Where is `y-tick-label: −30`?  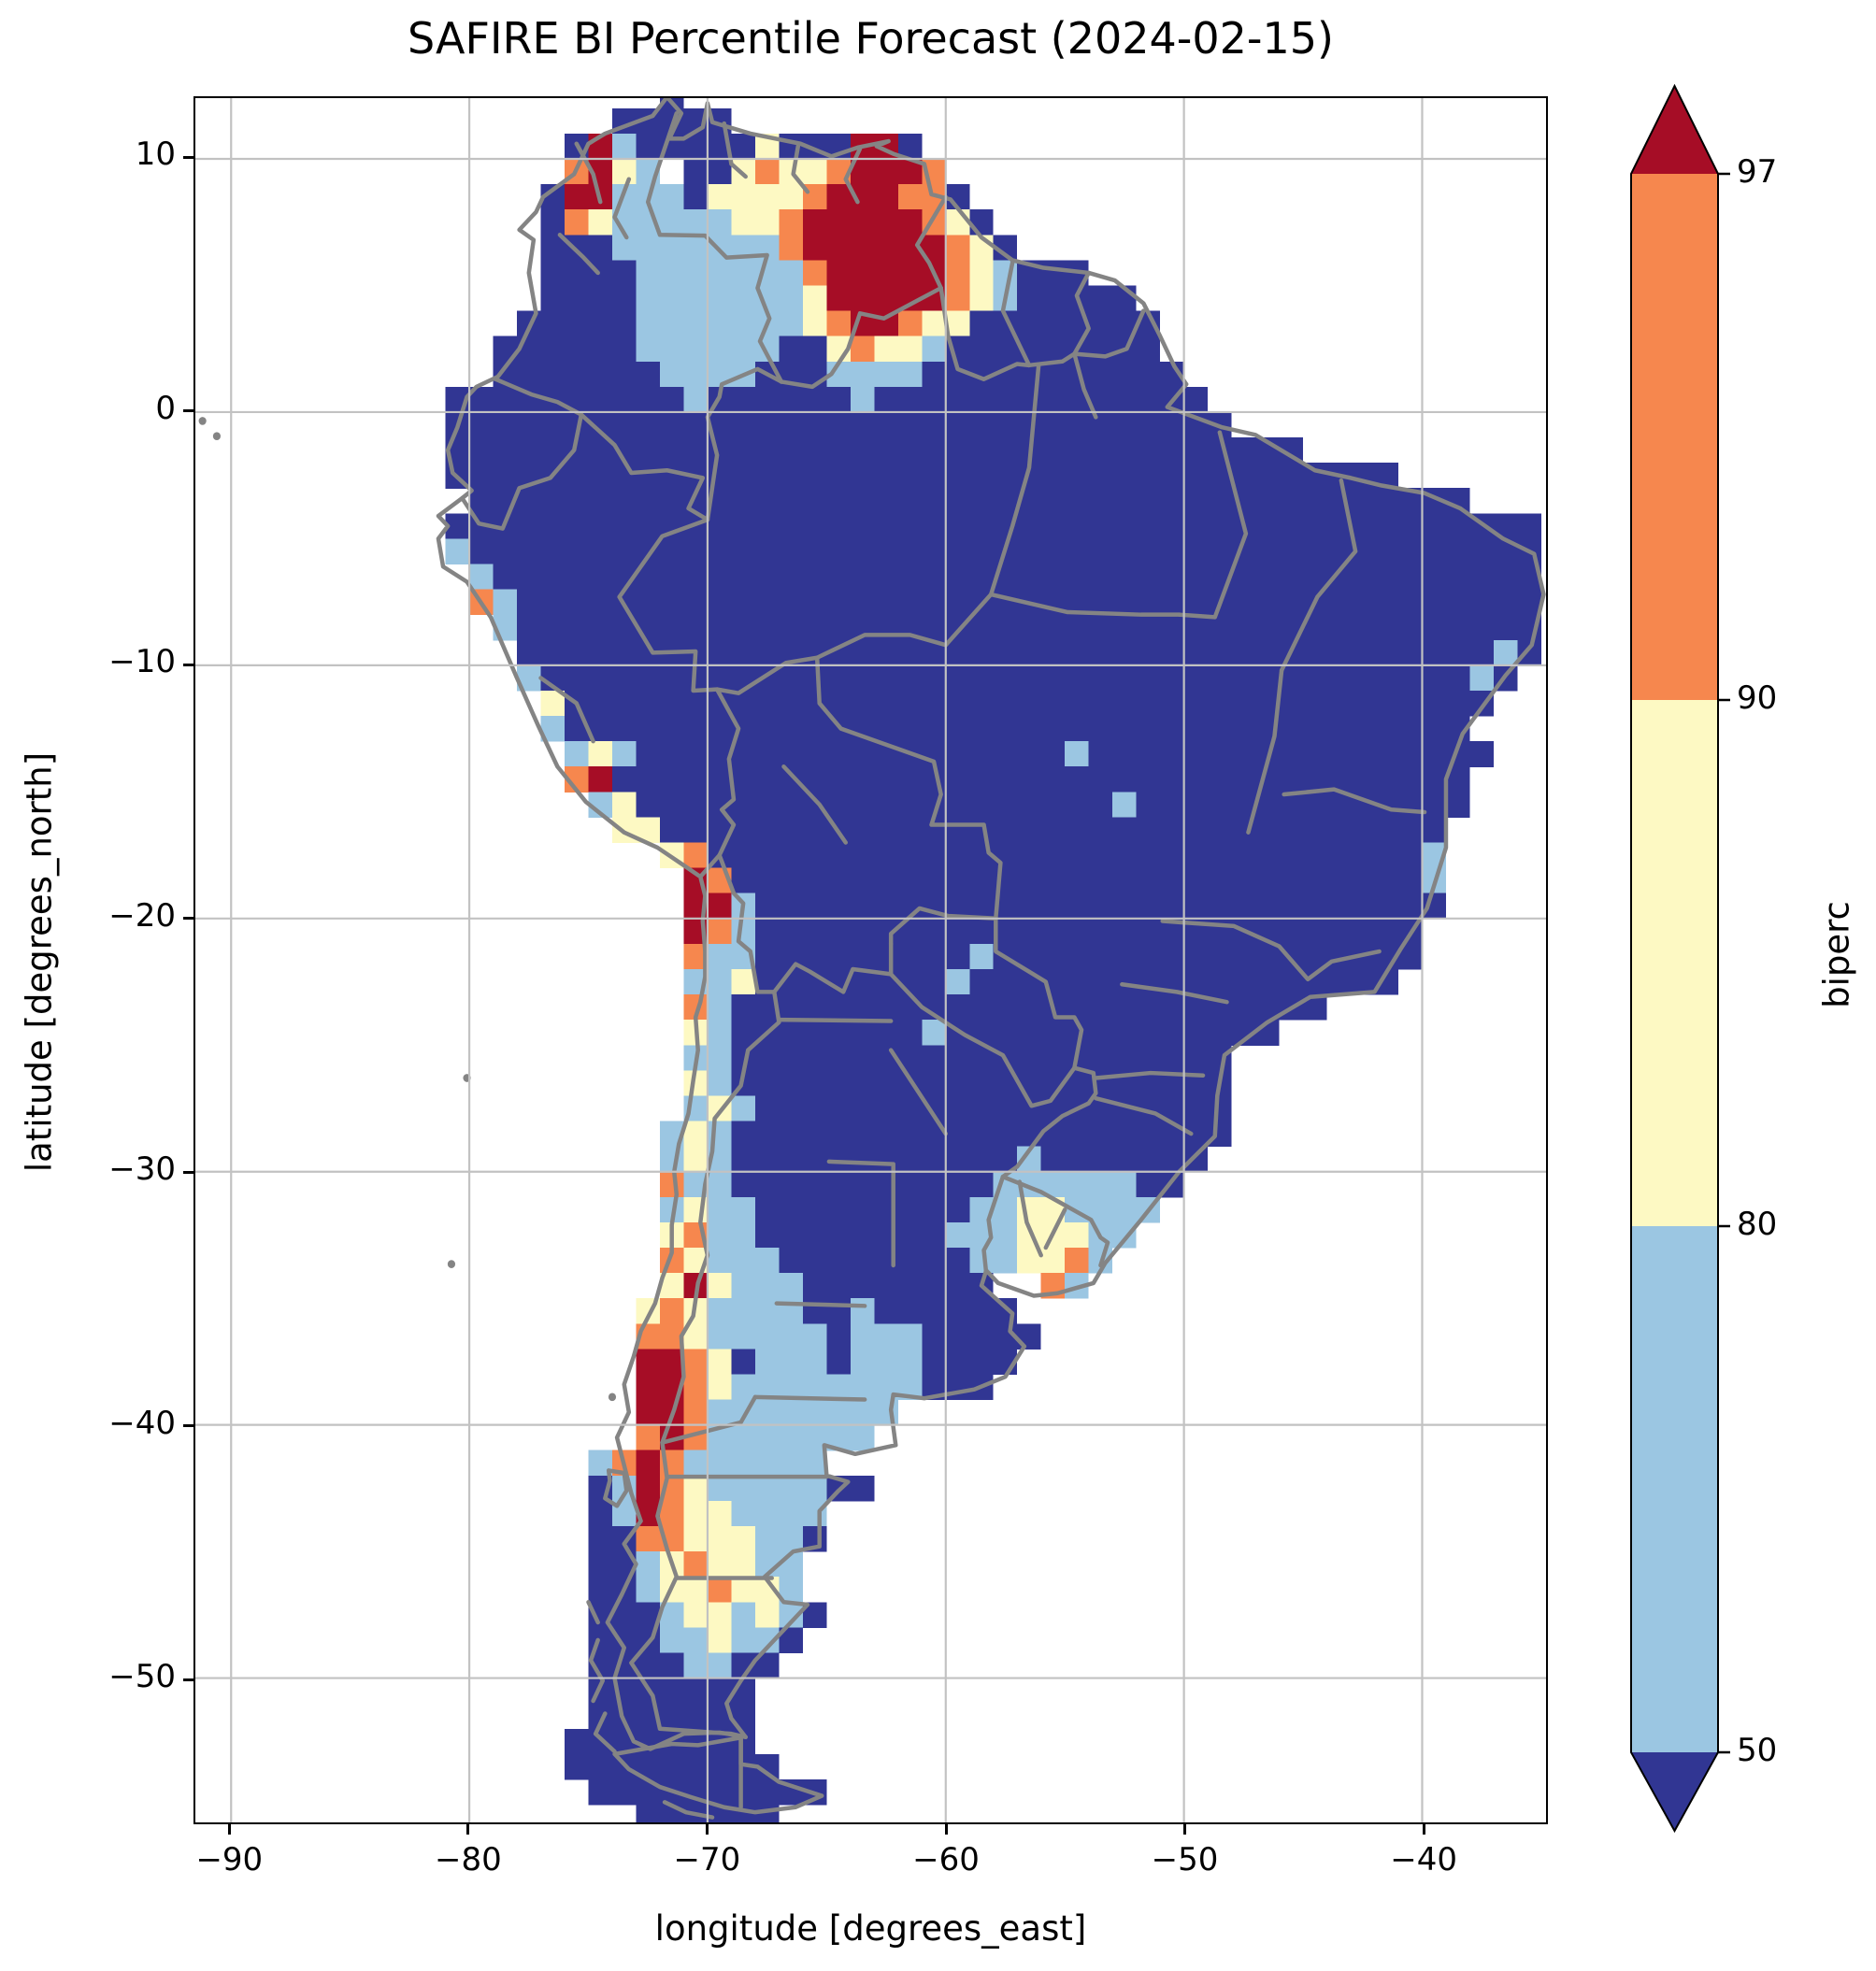 y-tick-label: −30 is located at coordinates (142, 1169).